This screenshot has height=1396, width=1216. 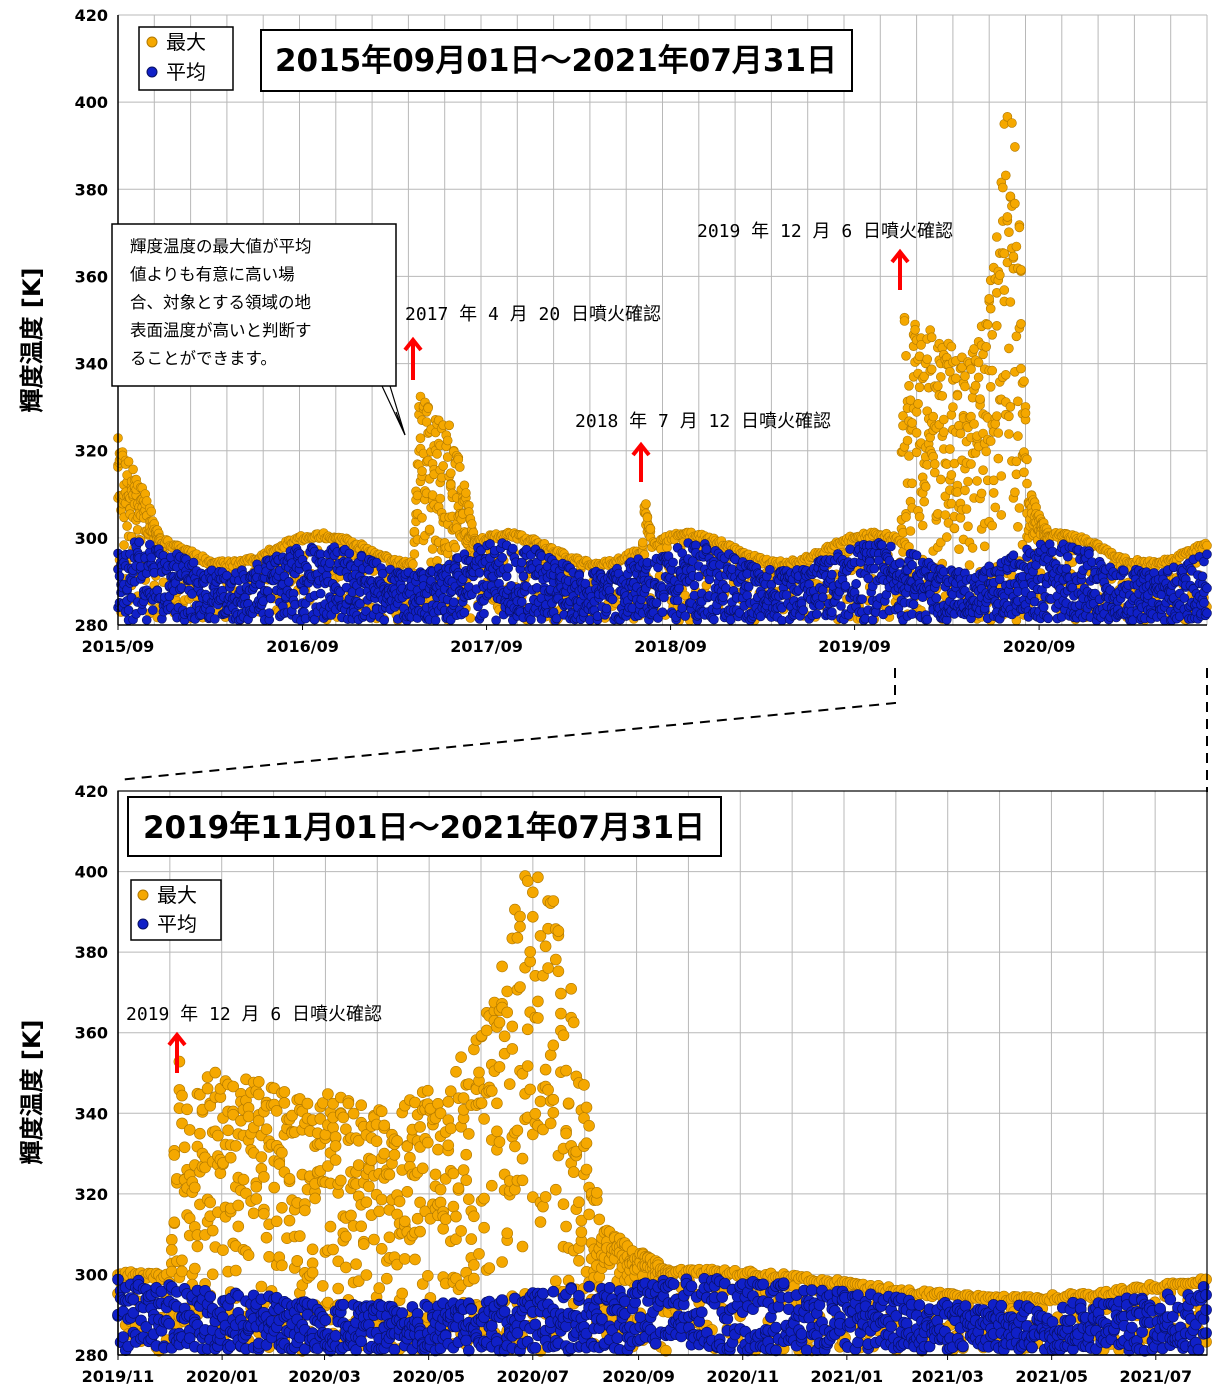 What do you see at coordinates (854, 646) in the screenshot?
I see `x-tick-label: 2019/09` at bounding box center [854, 646].